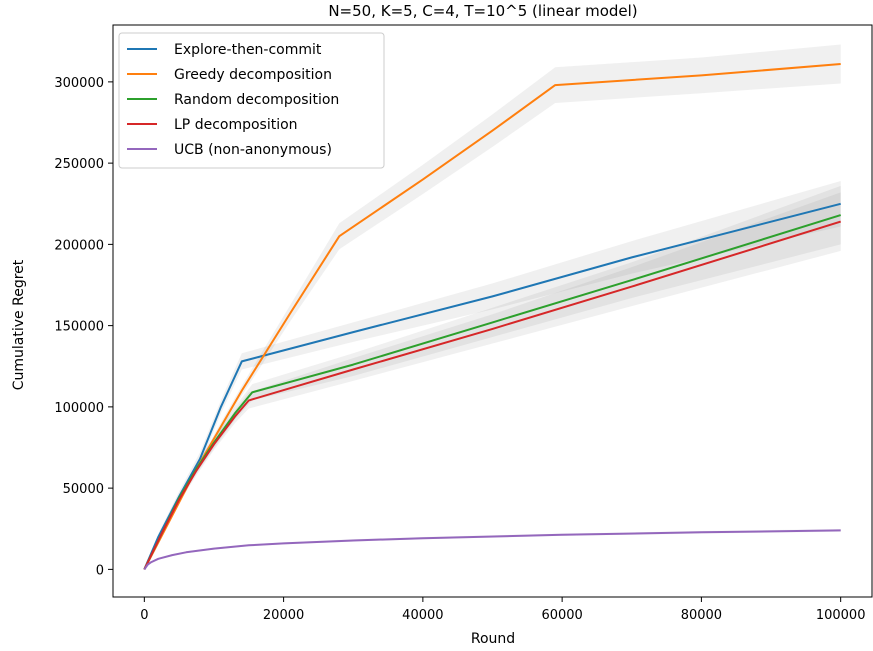  Describe the element at coordinates (79, 164) in the screenshot. I see `y-tick-label: 250000` at that location.